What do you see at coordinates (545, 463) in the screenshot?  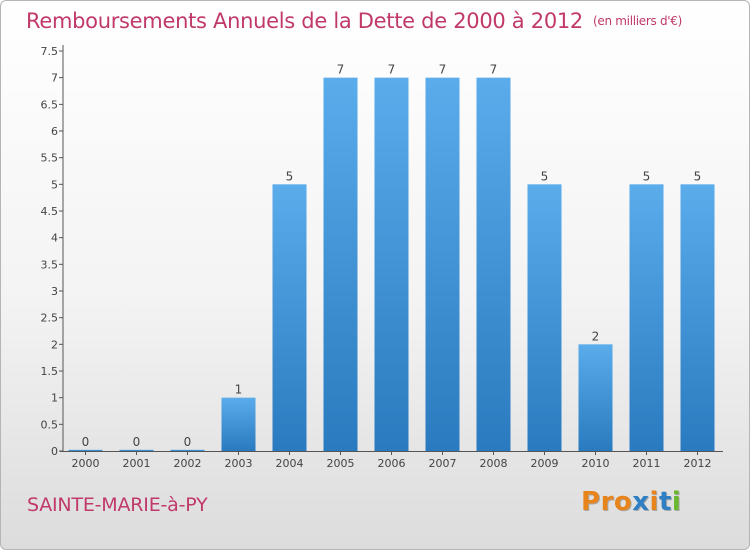 I see `x-tick-label: 2009` at bounding box center [545, 463].